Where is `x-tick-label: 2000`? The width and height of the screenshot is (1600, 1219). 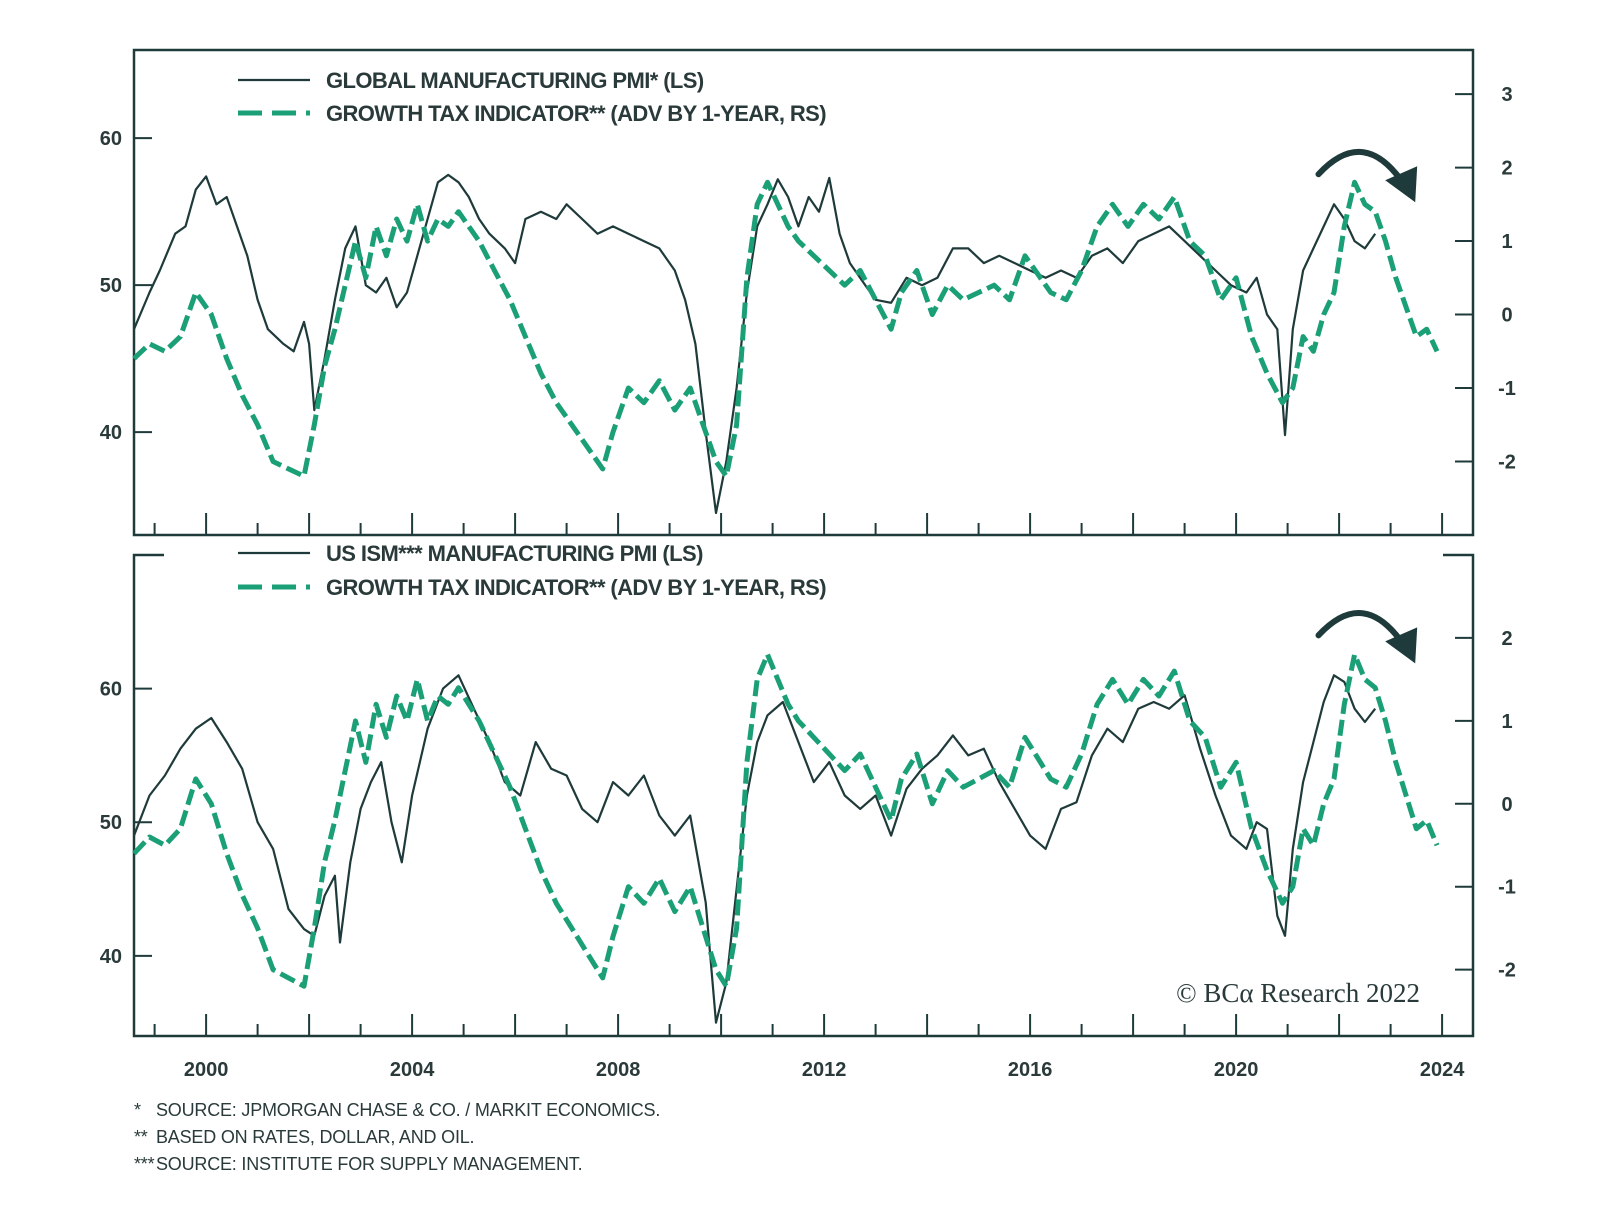 x-tick-label: 2000 is located at coordinates (206, 1070).